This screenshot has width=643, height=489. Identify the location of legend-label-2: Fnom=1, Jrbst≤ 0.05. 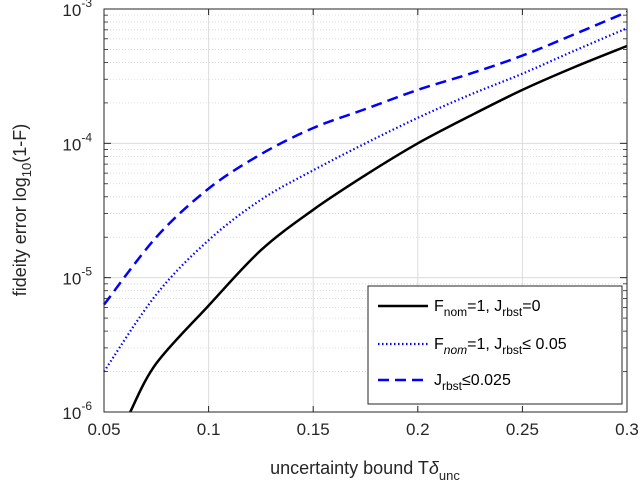
(500, 346).